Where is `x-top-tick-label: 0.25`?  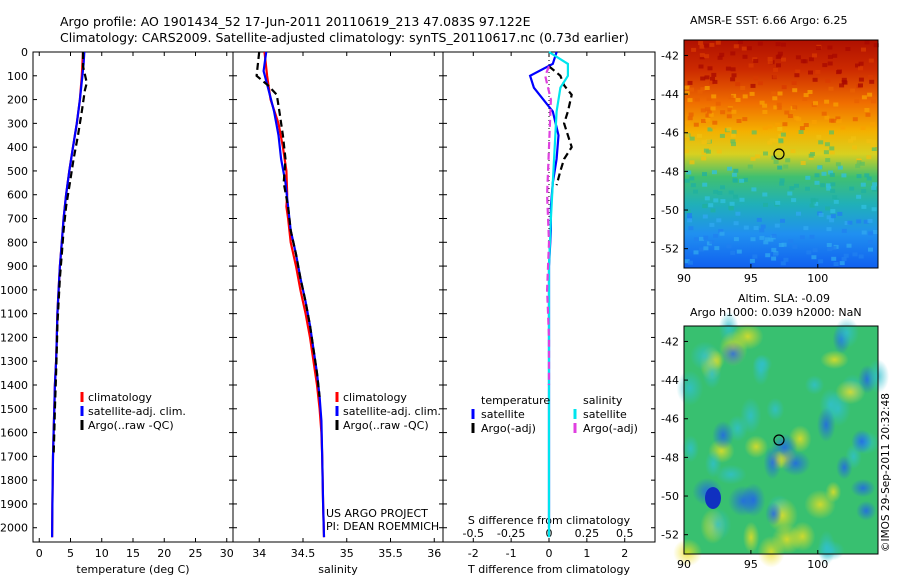
x-top-tick-label: 0.25 is located at coordinates (587, 533).